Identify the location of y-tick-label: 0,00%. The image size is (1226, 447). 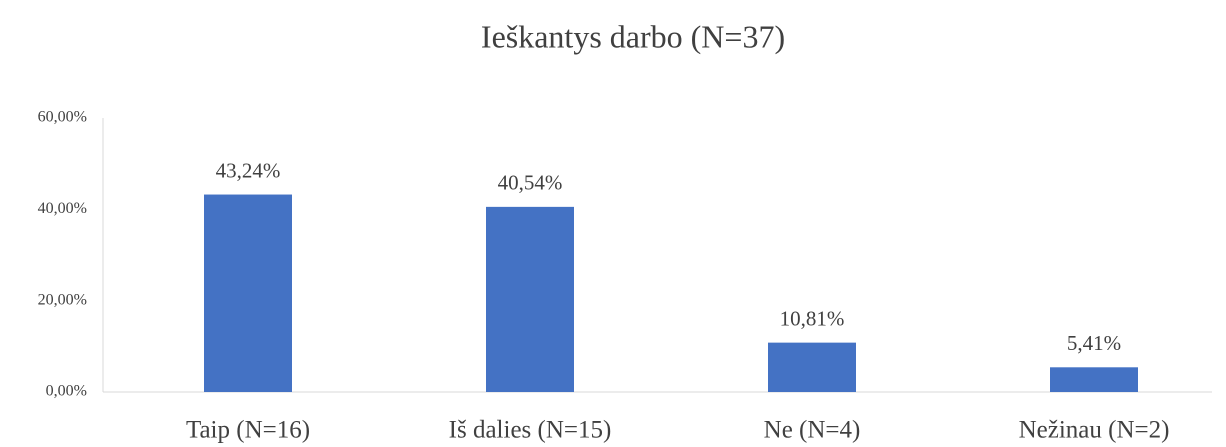
(66, 391).